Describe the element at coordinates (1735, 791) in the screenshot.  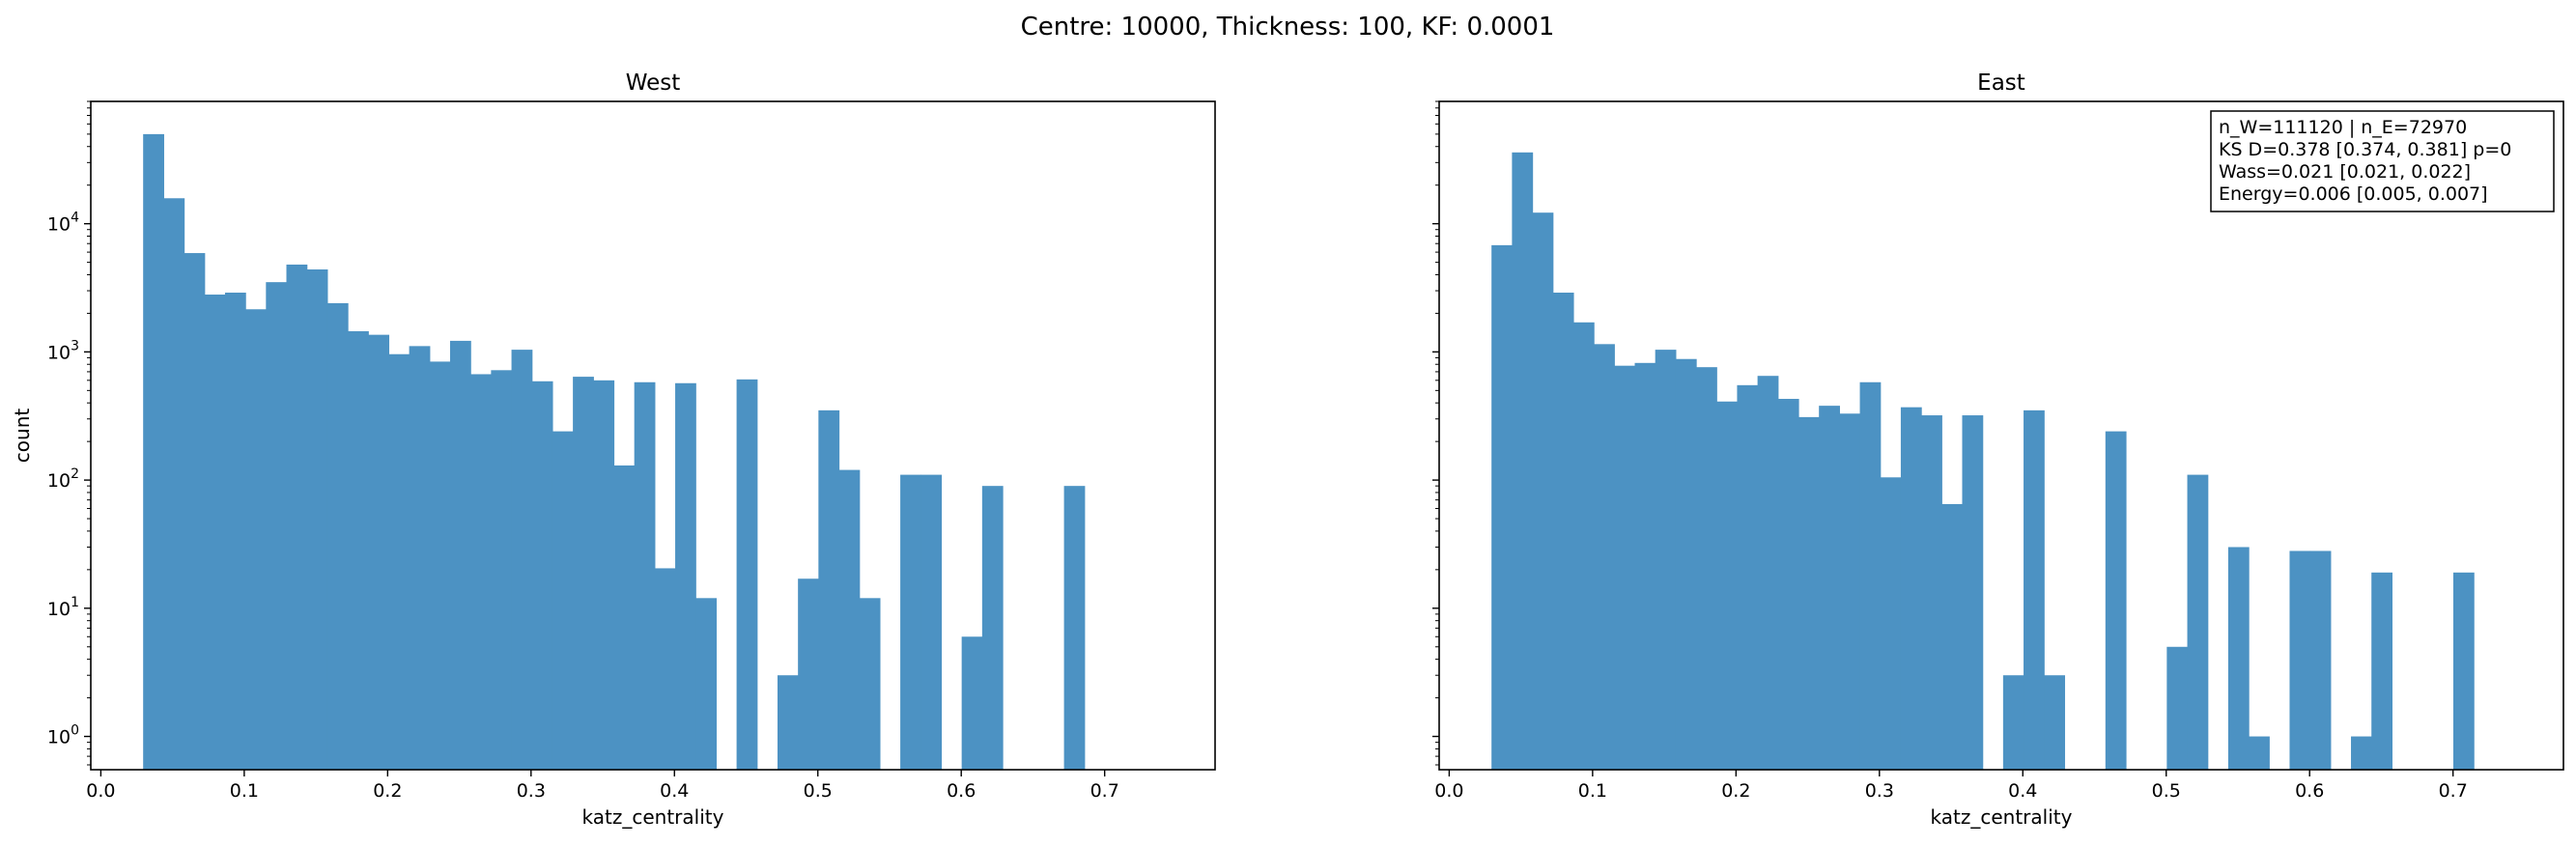
I see `x-tick-label: 0.2` at that location.